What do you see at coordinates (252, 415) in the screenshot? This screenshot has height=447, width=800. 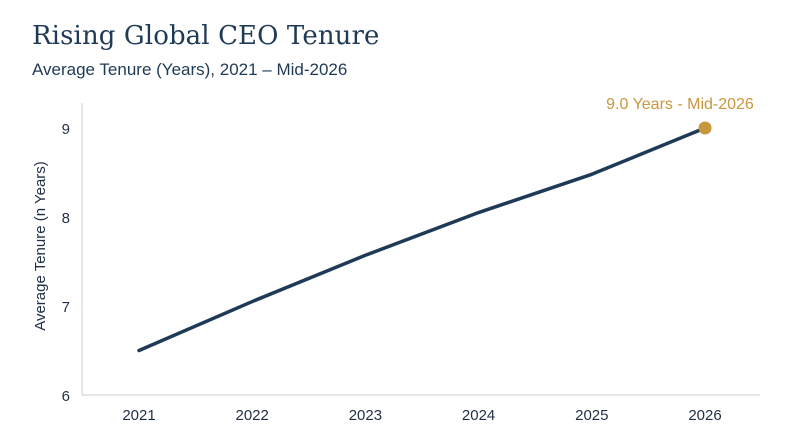 I see `x-tick-label: 2022` at bounding box center [252, 415].